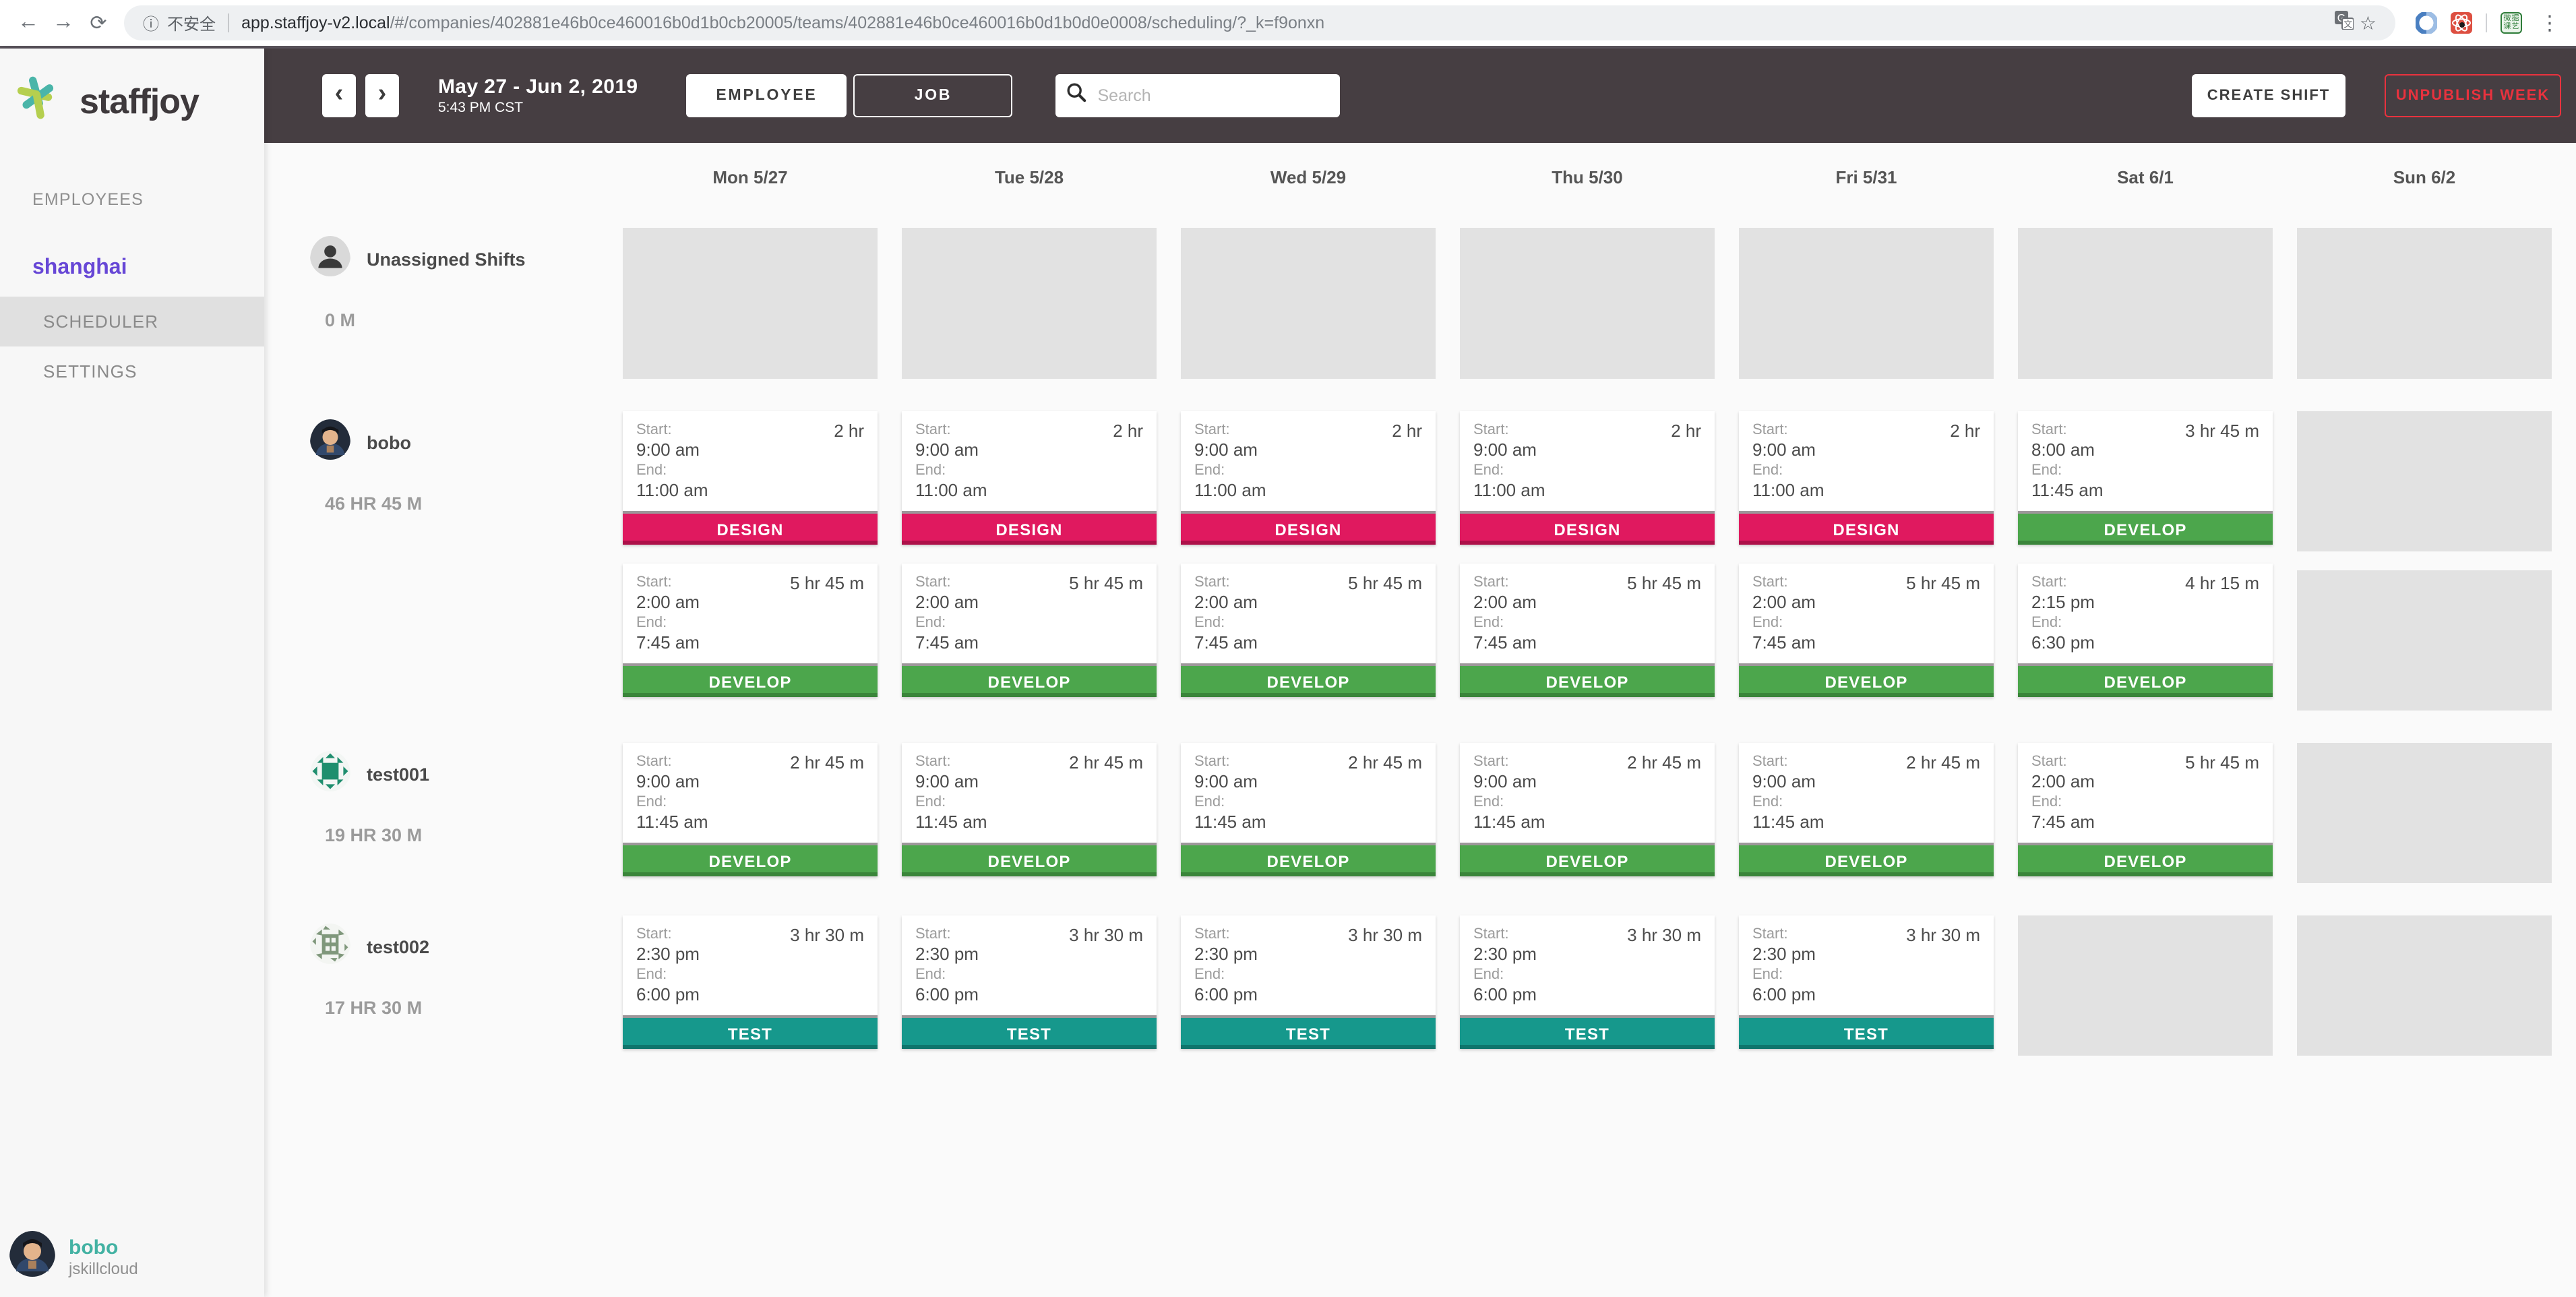 Image resolution: width=2576 pixels, height=1297 pixels. What do you see at coordinates (2269, 95) in the screenshot?
I see `create-shift-button: CREATE SHIFT` at bounding box center [2269, 95].